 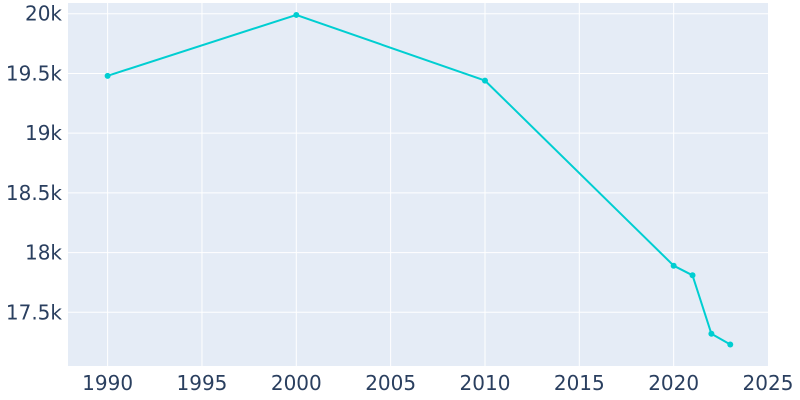 What do you see at coordinates (34, 312) in the screenshot?
I see `y-tick-label: 17.5k` at bounding box center [34, 312].